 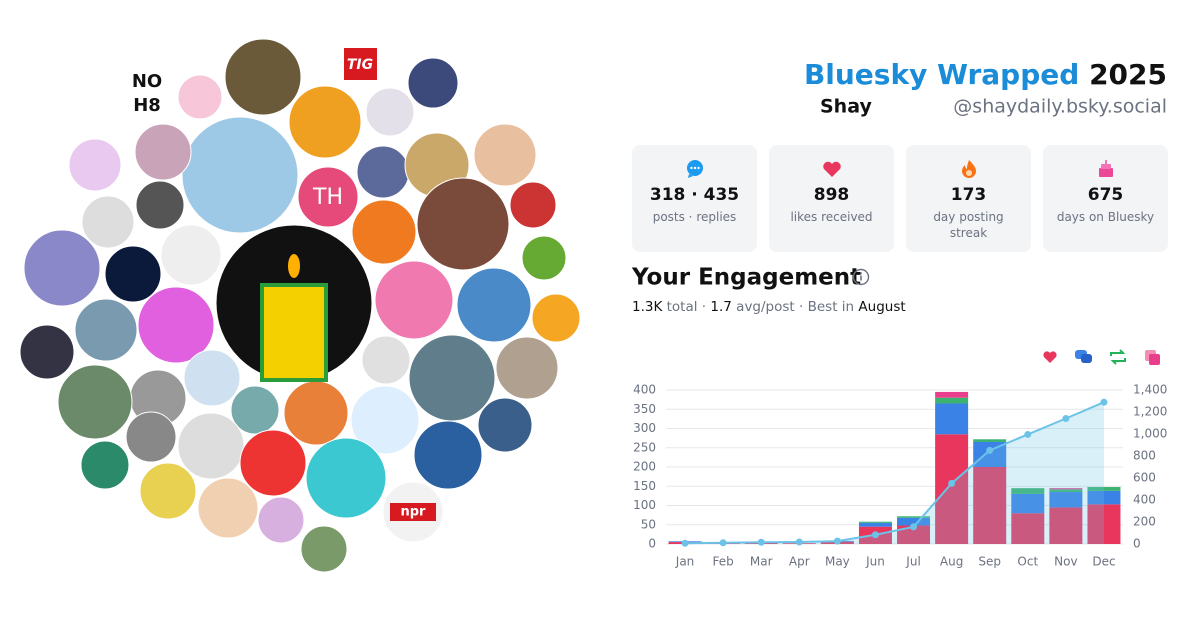 I want to click on user-name: Shay, so click(x=846, y=107).